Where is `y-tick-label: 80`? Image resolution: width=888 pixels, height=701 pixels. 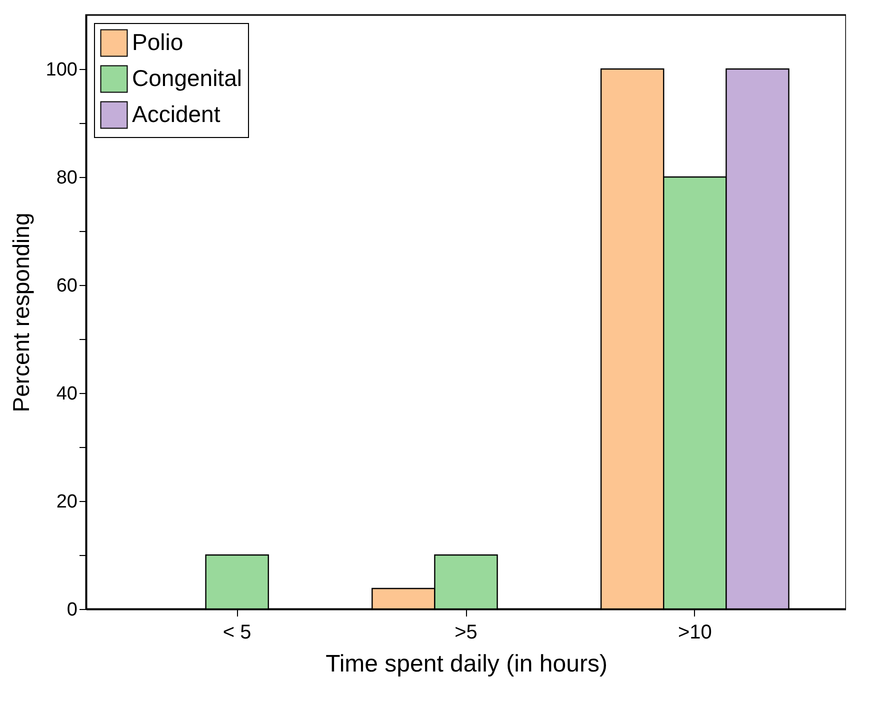 y-tick-label: 80 is located at coordinates (67, 178).